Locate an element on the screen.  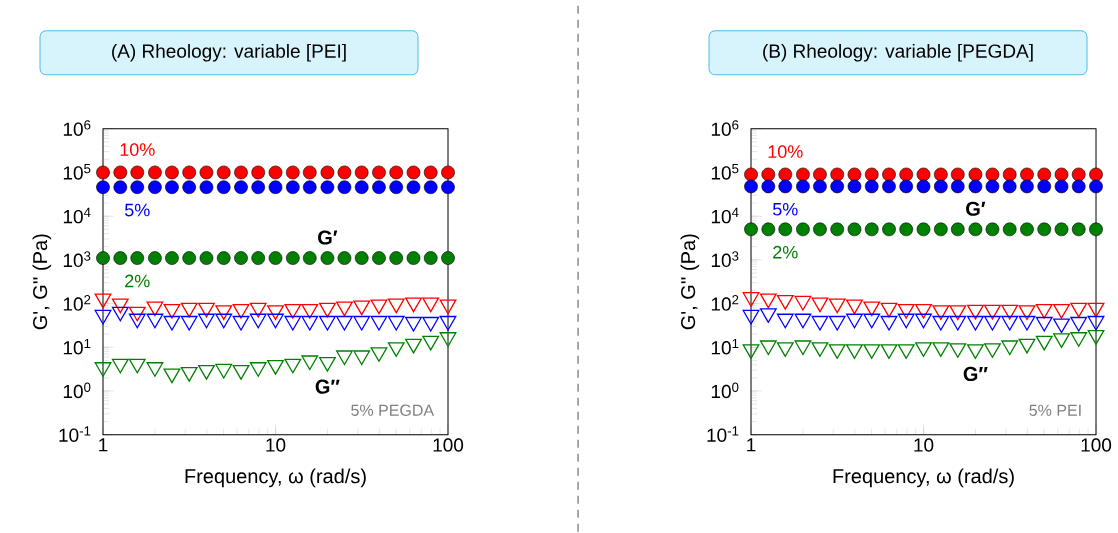
y-tick-label: 10$^{3}$ is located at coordinates (77, 259).